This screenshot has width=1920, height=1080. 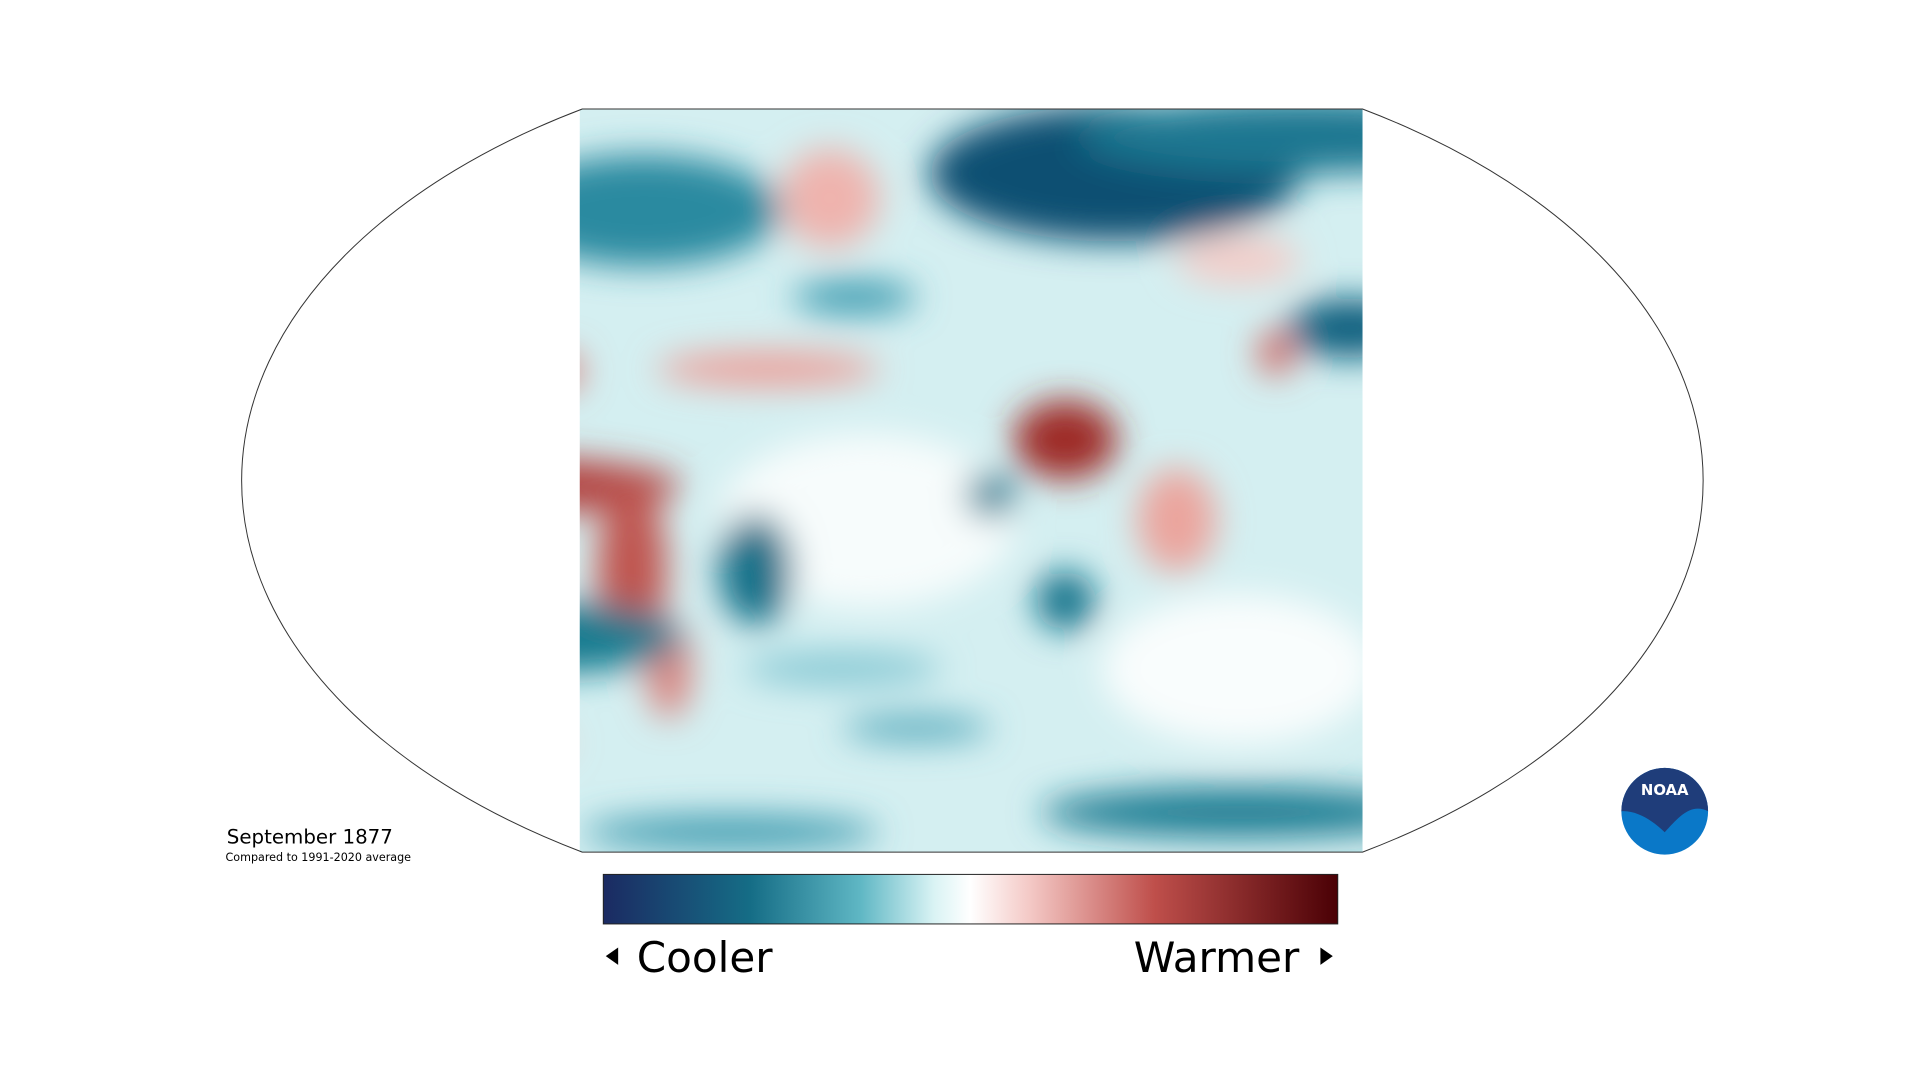 I want to click on arrow-right, so click(x=1326, y=956).